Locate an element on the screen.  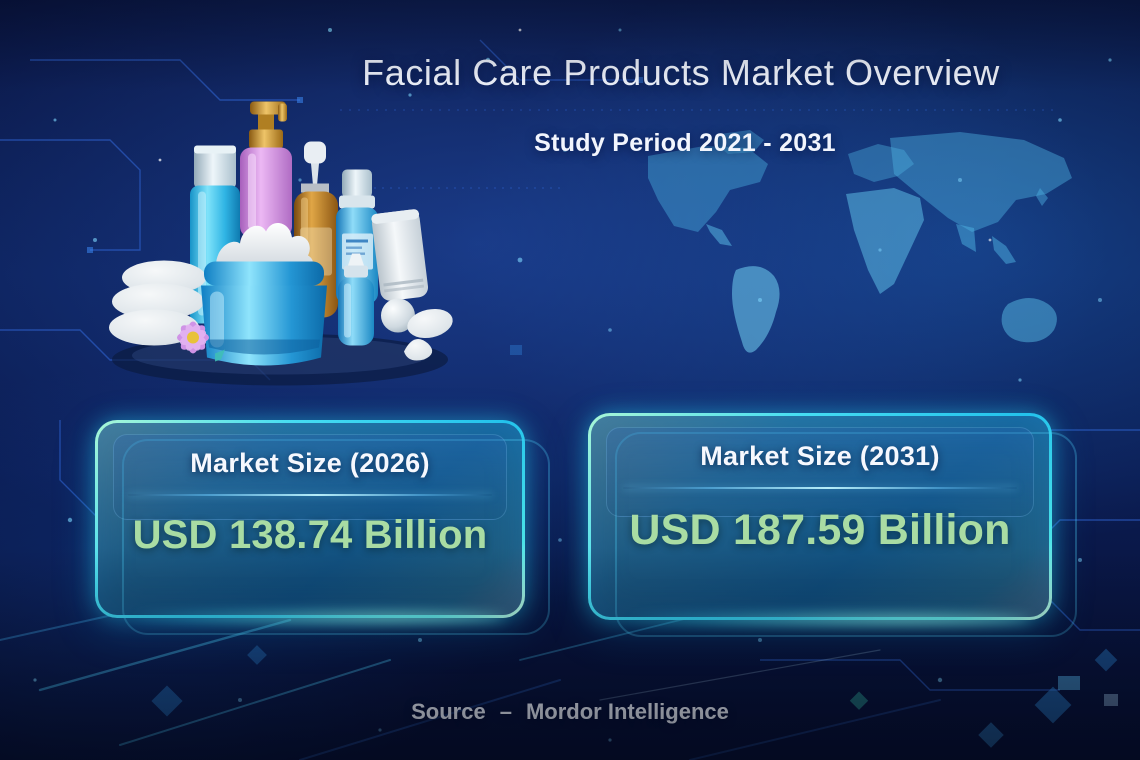
study-period-subtitle: Study Period 2021 - 2031 is located at coordinates (685, 143).